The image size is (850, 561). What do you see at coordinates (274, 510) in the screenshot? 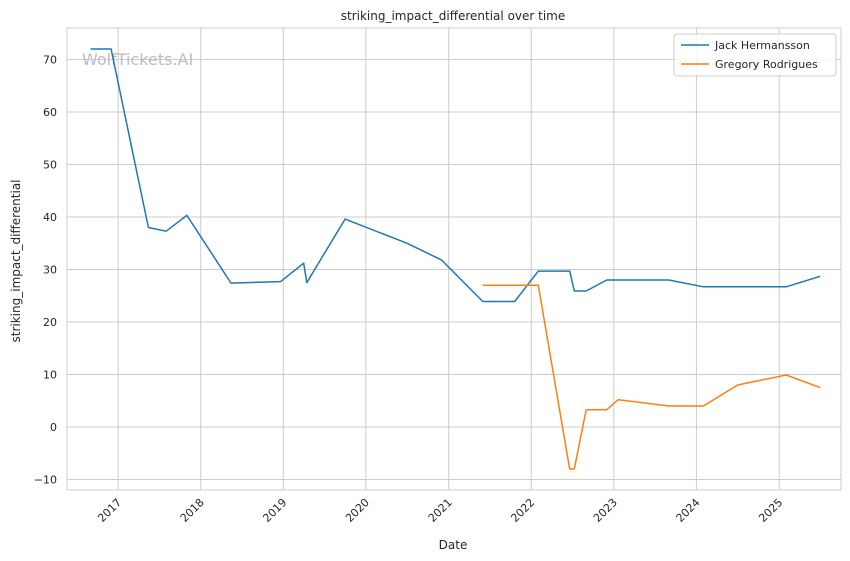
I see `x-tick-label: 2019` at bounding box center [274, 510].